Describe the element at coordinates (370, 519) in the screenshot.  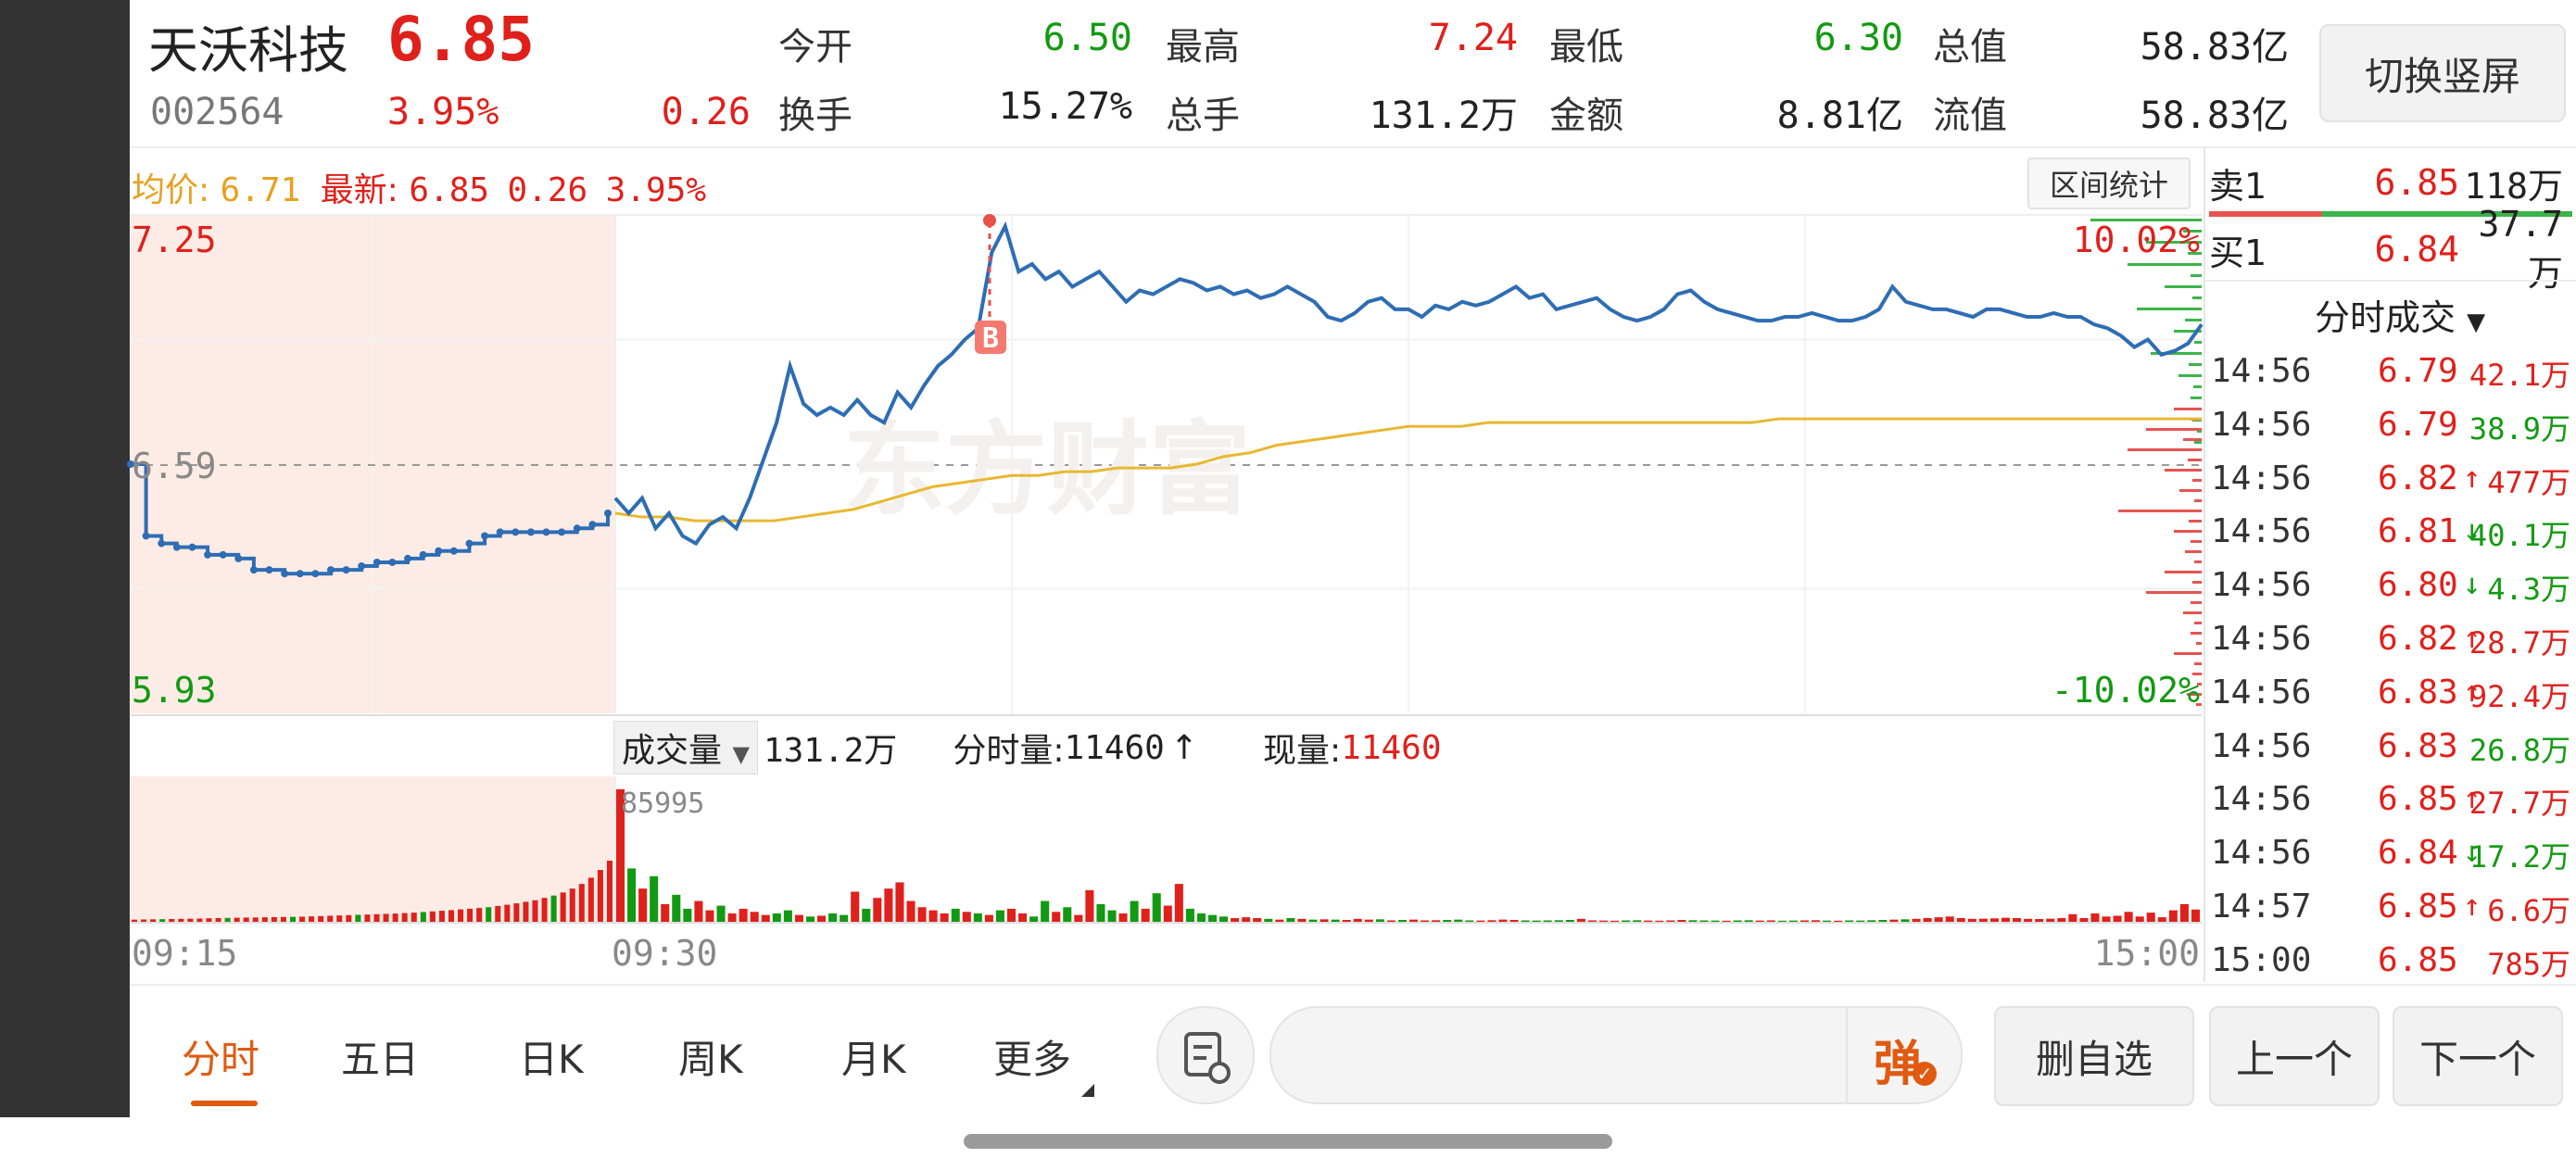
I see `auction-price-line` at that location.